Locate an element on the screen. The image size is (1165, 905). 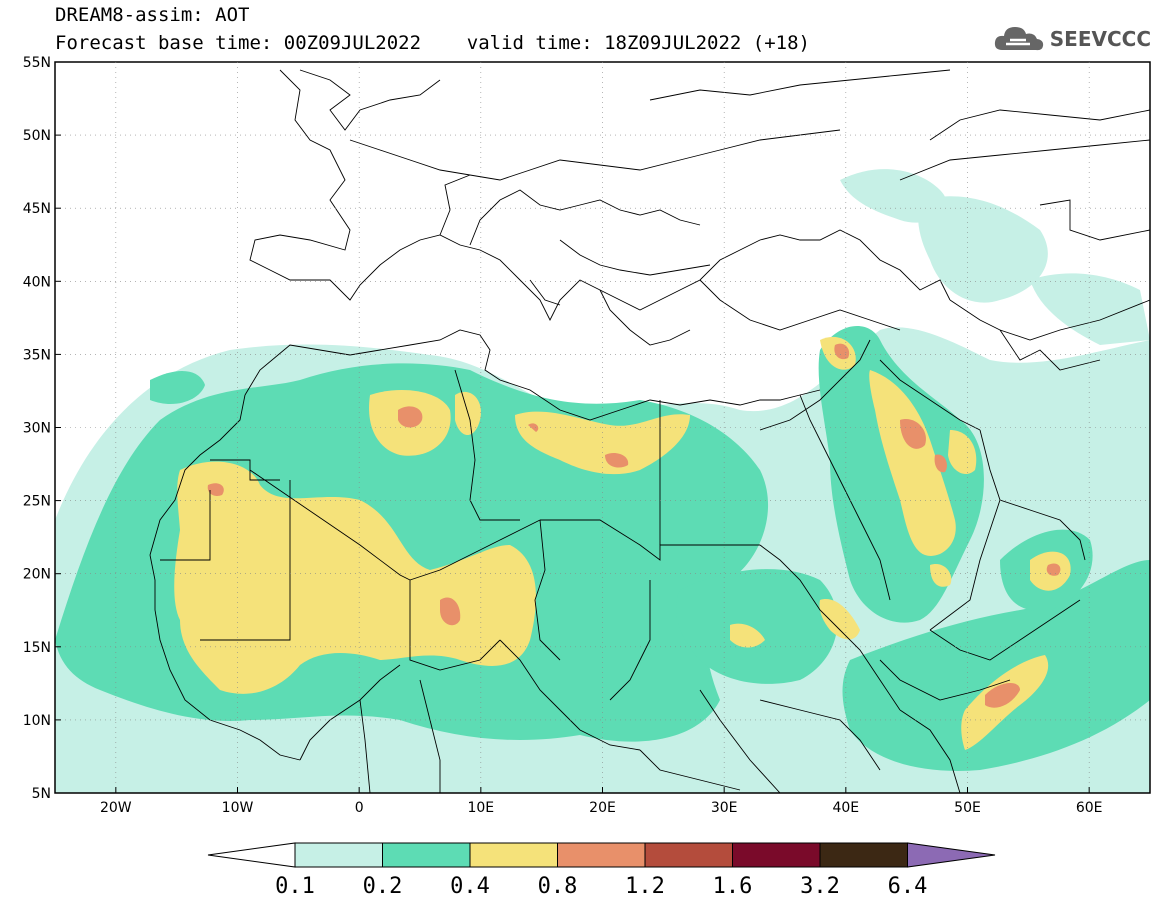
lon-tick-label: 10W is located at coordinates (238, 808).